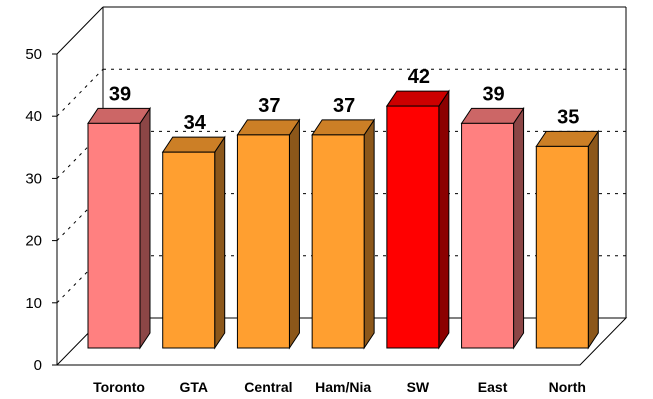 The width and height of the screenshot is (653, 399). Describe the element at coordinates (41, 210) in the screenshot. I see `y-axis-ticks: 0 10 20 30 40 50` at that location.